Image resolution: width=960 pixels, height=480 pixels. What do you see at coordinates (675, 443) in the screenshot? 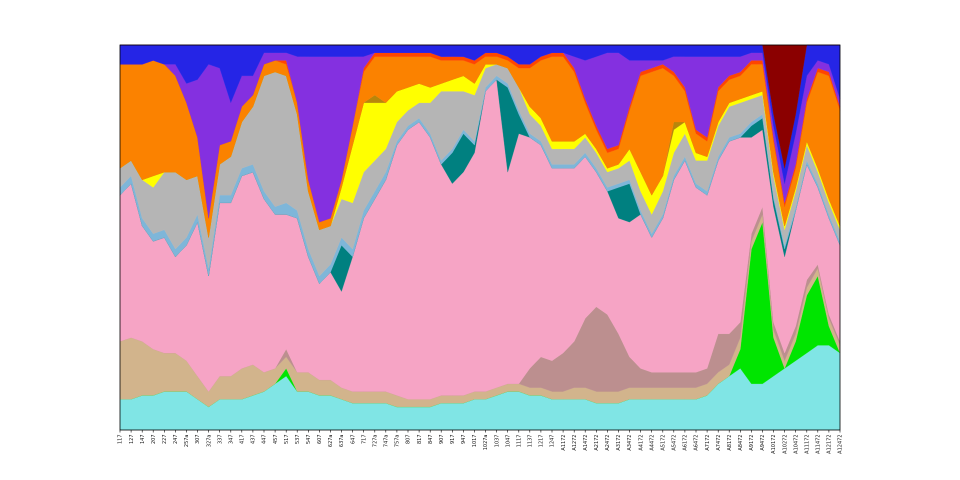
I see `x-tick-label: A5472` at bounding box center [675, 443].